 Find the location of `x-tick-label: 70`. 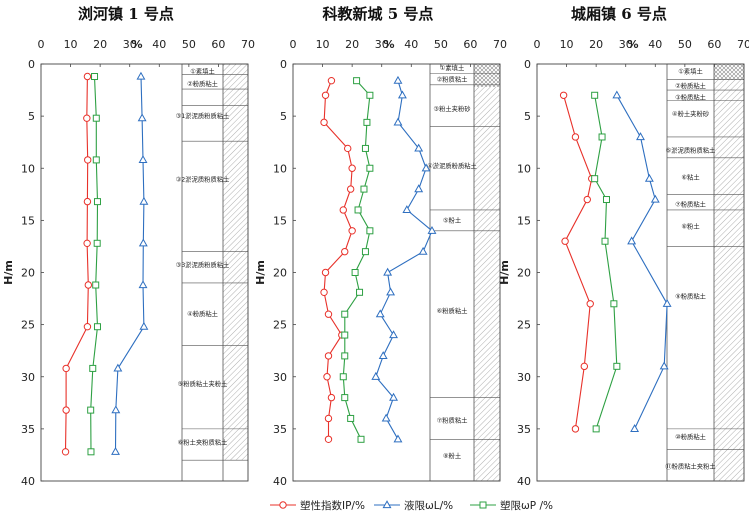

x-tick-label: 70 is located at coordinates (500, 44).